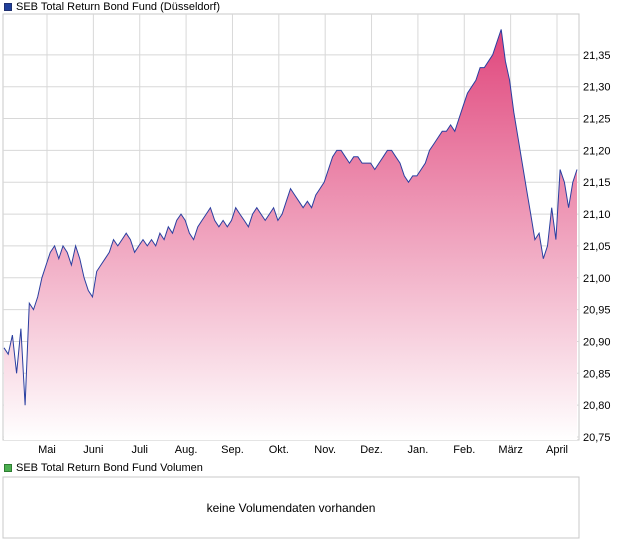 This screenshot has height=546, width=620. Describe the element at coordinates (597, 438) in the screenshot. I see `y-tick-label: 20,75` at that location.